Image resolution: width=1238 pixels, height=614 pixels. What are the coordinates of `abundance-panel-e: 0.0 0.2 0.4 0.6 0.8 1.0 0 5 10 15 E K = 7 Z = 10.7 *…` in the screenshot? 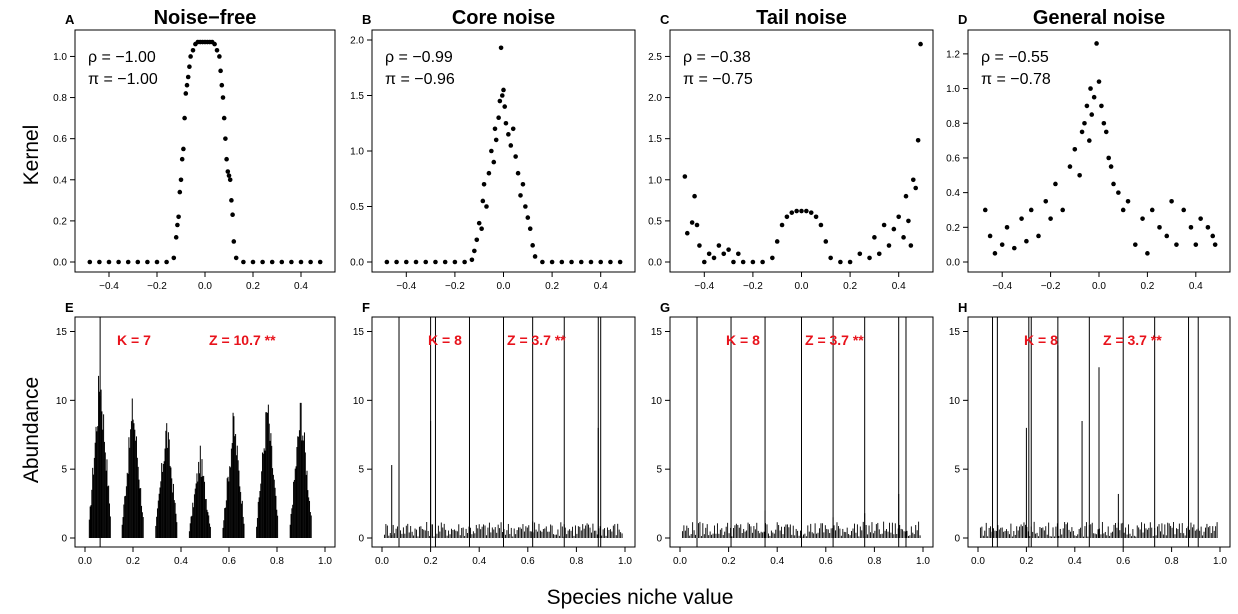 It's located at (196, 433).